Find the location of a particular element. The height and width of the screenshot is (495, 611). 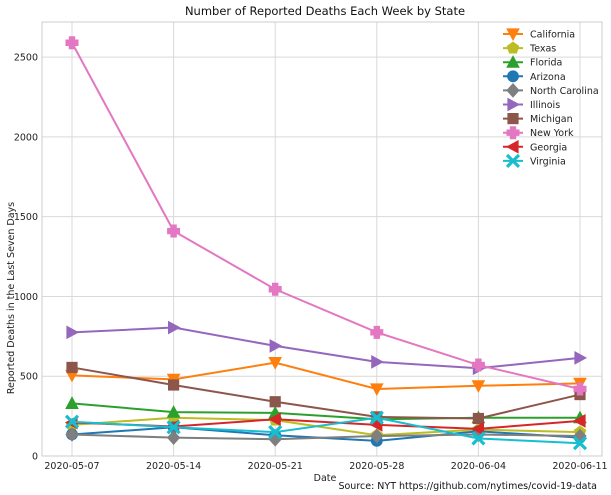

series-virginia is located at coordinates (326, 430).